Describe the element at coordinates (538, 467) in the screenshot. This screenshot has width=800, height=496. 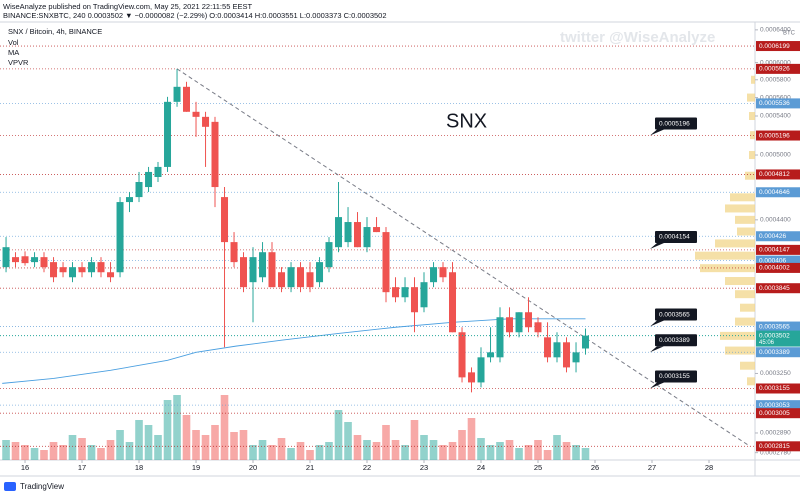
I see `x-tick-label: 25` at that location.